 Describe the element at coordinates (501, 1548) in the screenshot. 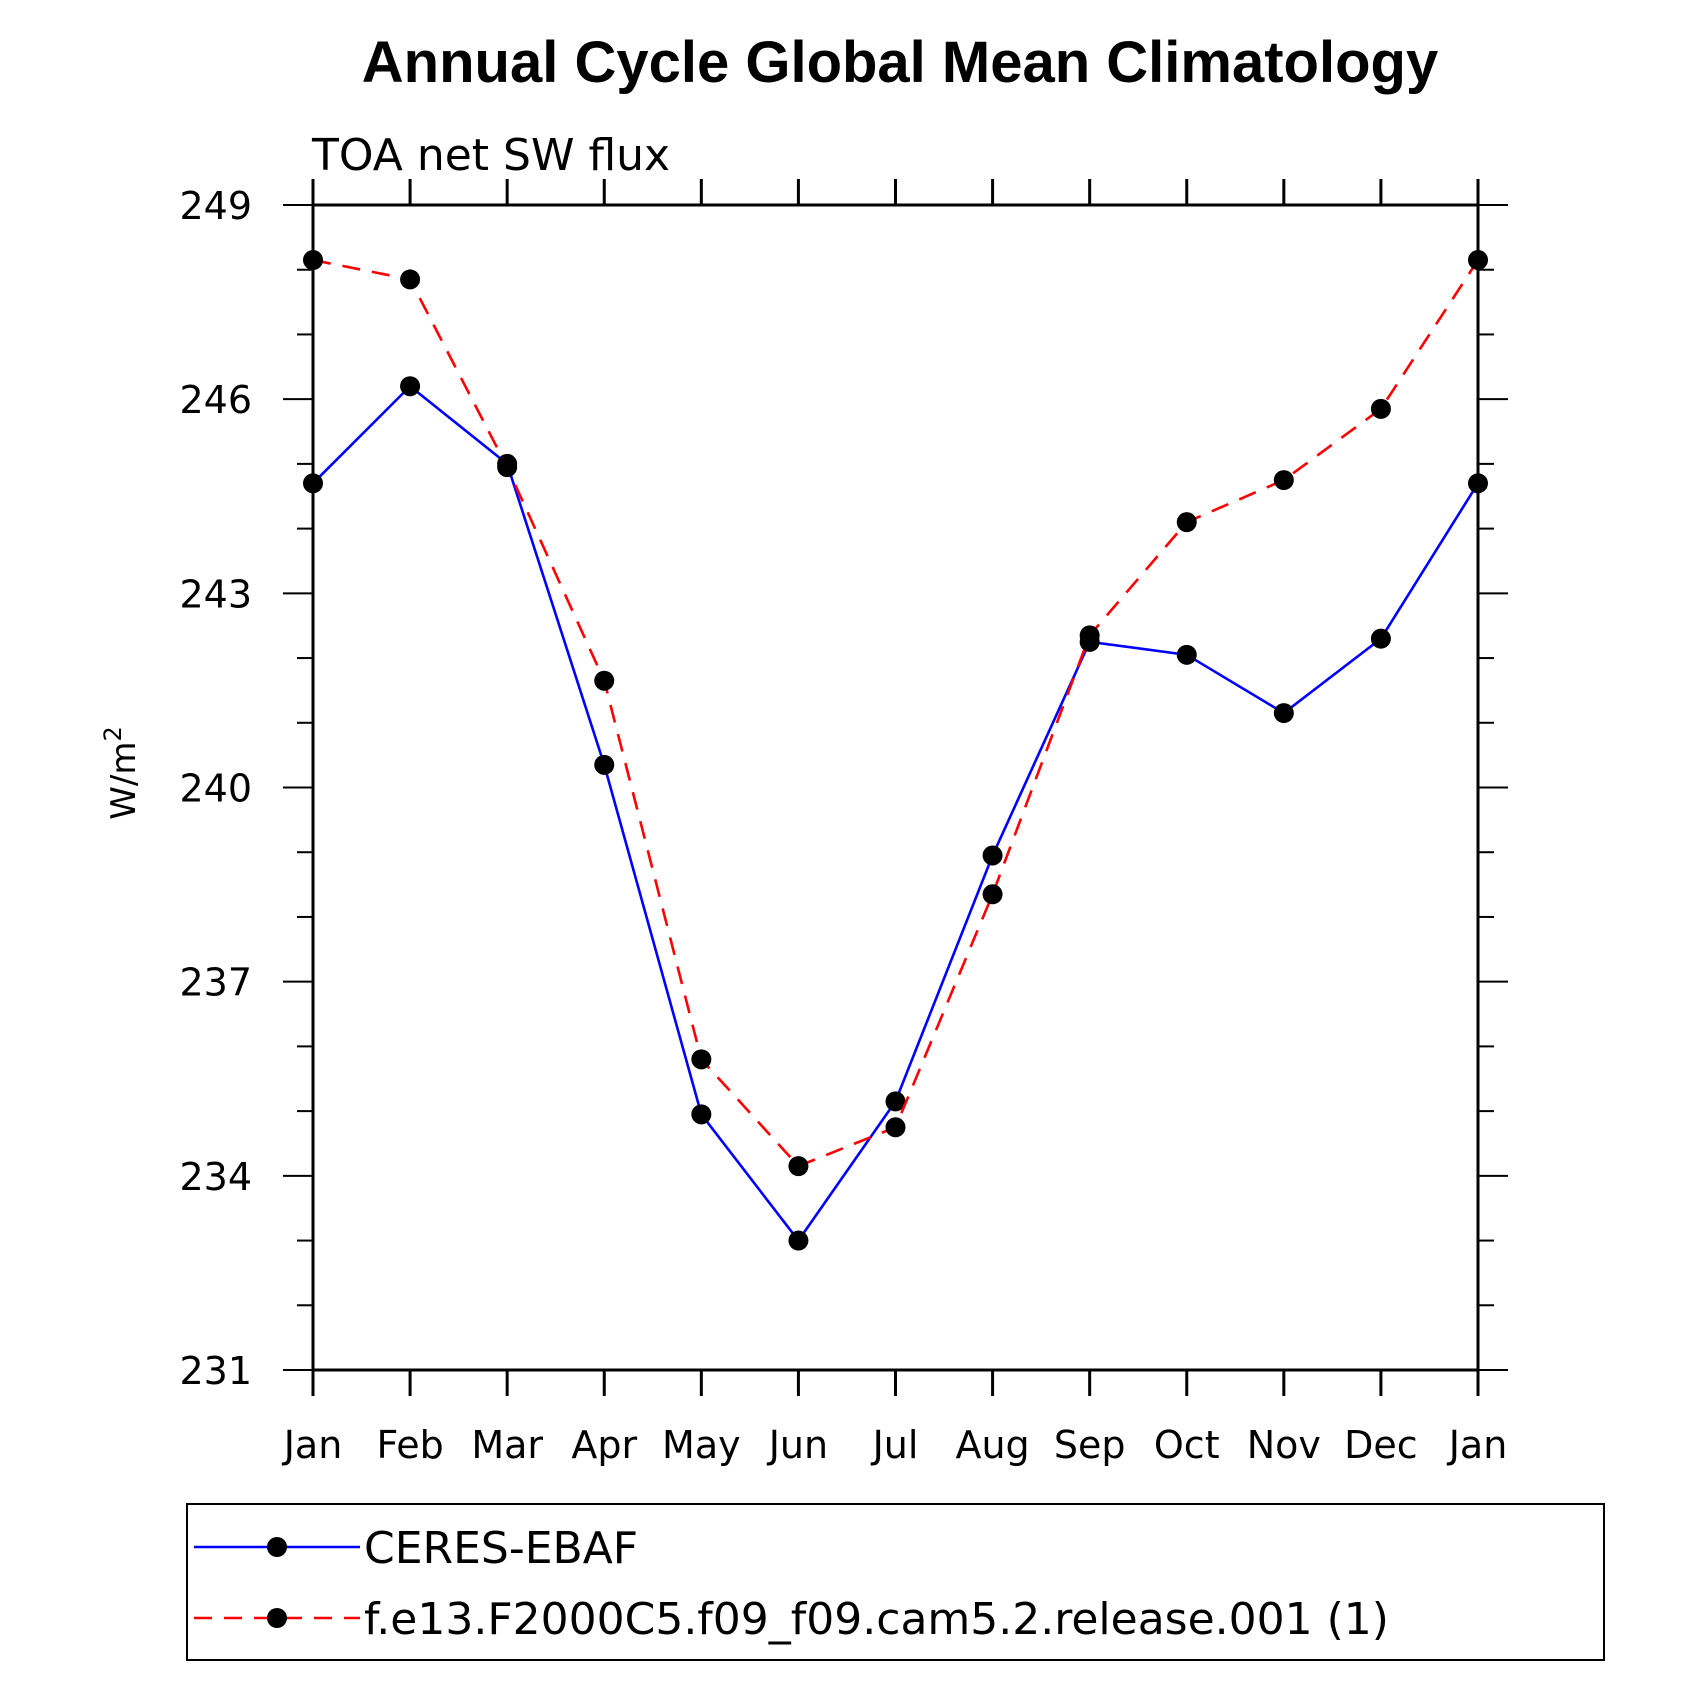

I see `legend-label-ceres: CERES-EBAF` at that location.